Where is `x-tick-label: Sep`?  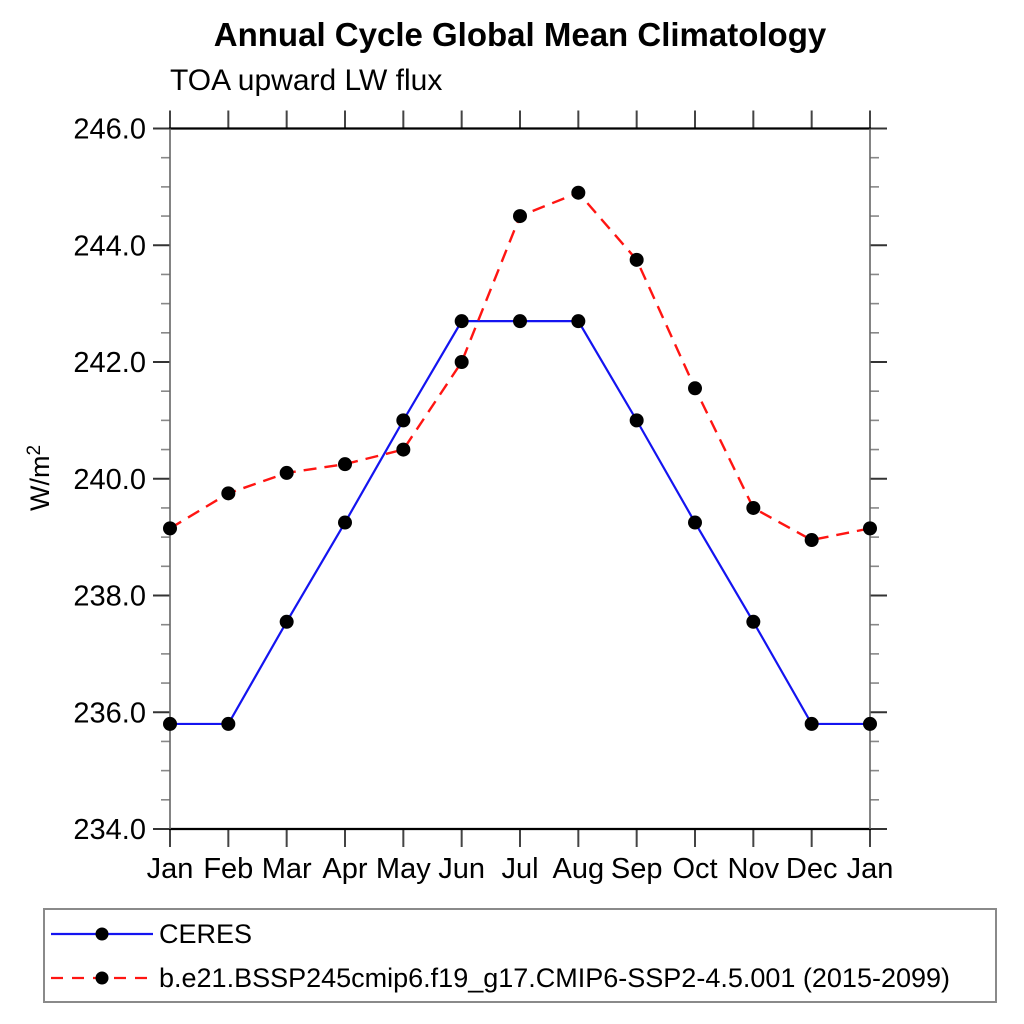
x-tick-label: Sep is located at coordinates (637, 869).